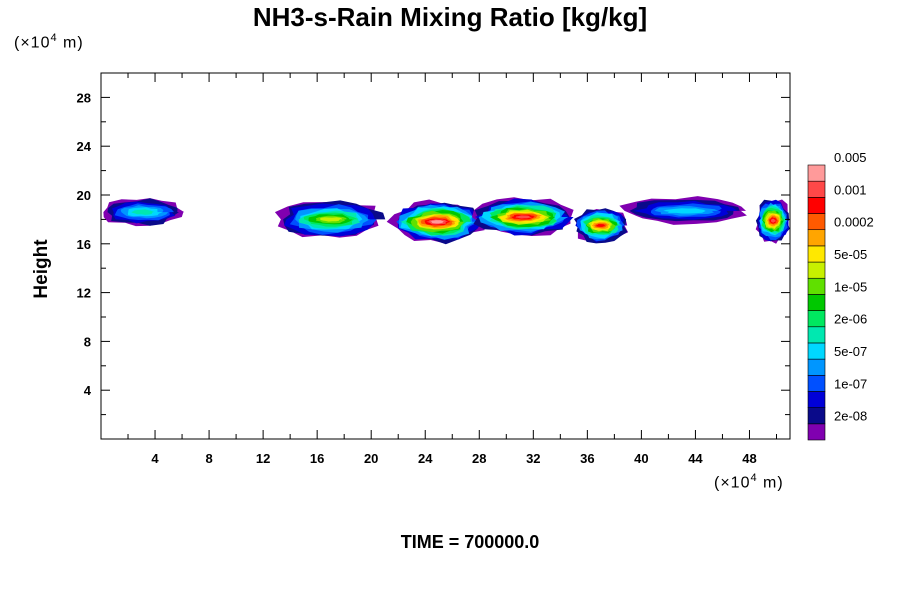  I want to click on y-axis-unit: (×104 m), so click(49, 42).